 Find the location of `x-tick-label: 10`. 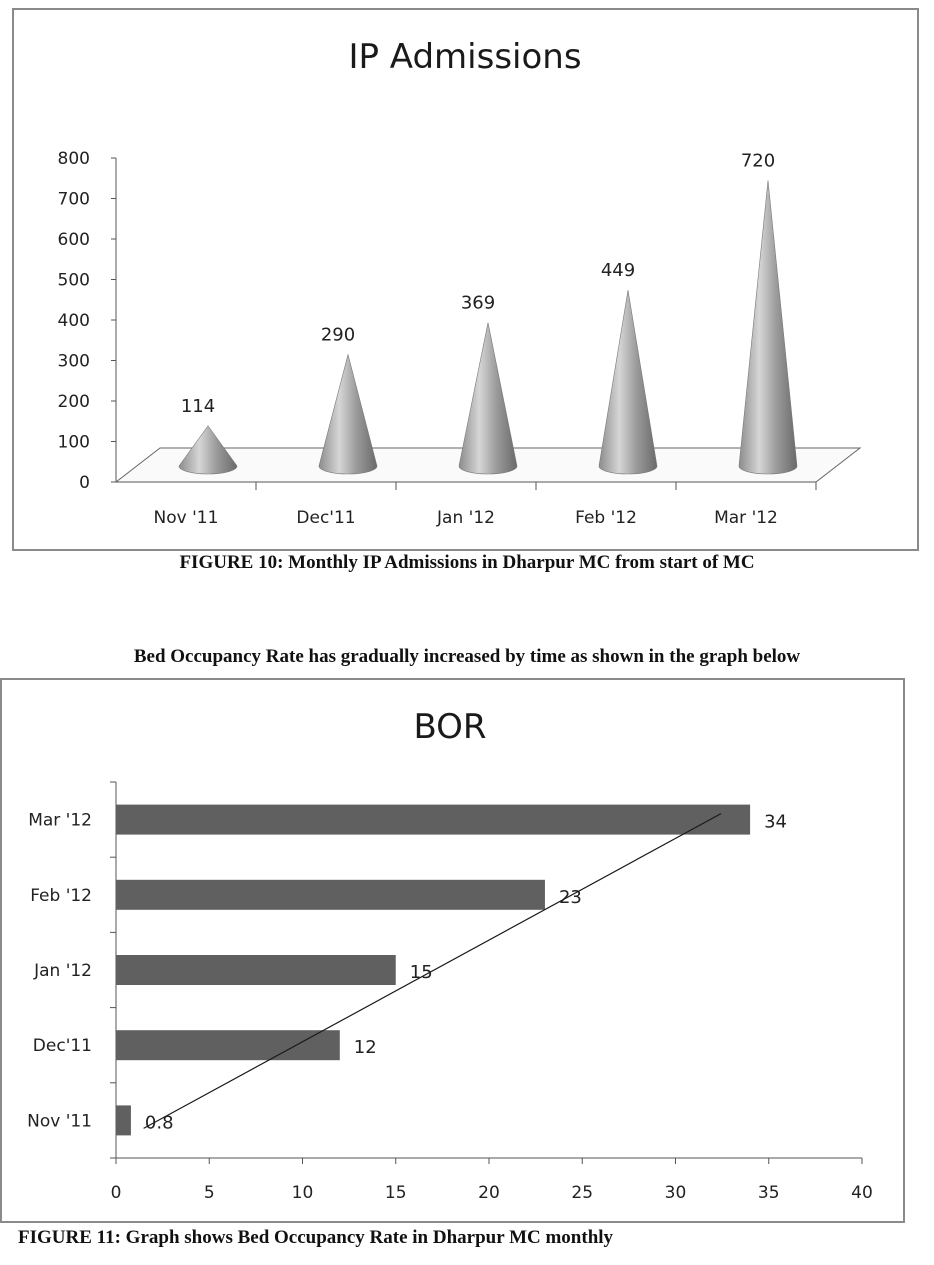

x-tick-label: 10 is located at coordinates (303, 1193).